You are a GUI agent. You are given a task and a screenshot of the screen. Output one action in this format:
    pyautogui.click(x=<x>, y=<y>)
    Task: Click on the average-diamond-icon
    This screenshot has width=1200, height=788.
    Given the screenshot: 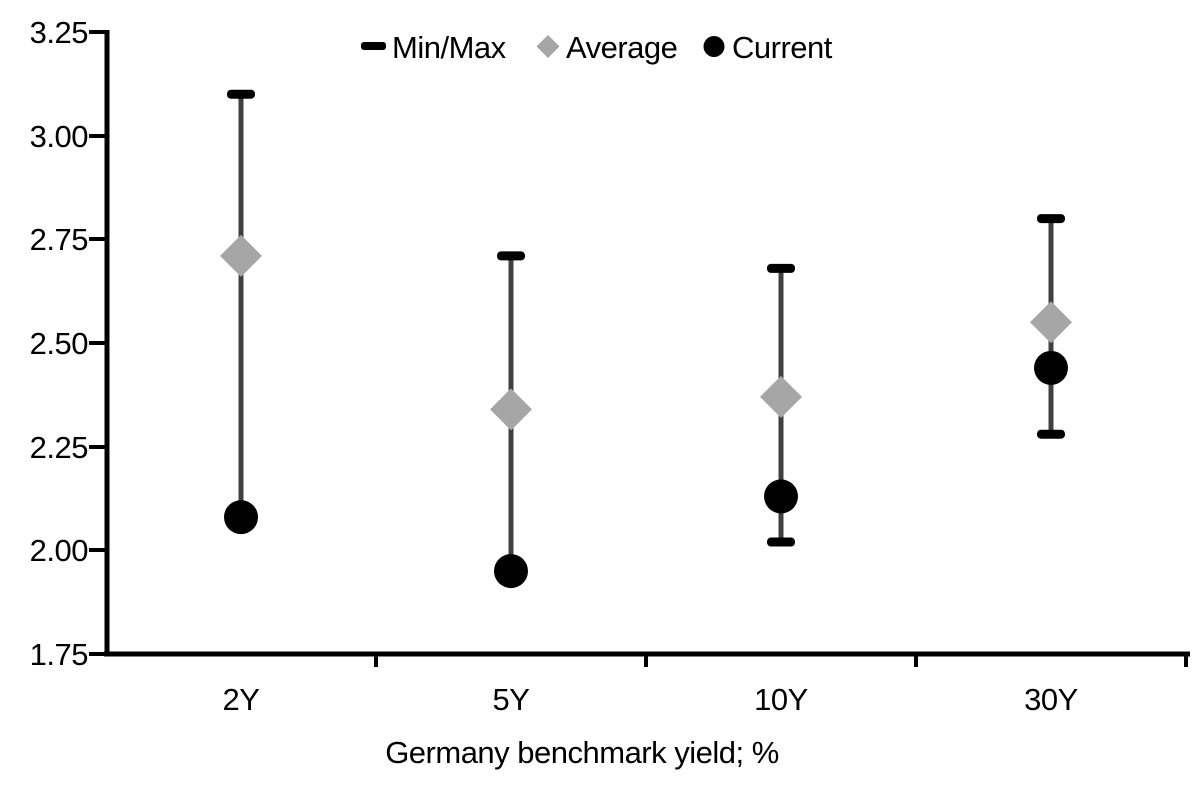 What is the action you would take?
    pyautogui.click(x=548, y=46)
    